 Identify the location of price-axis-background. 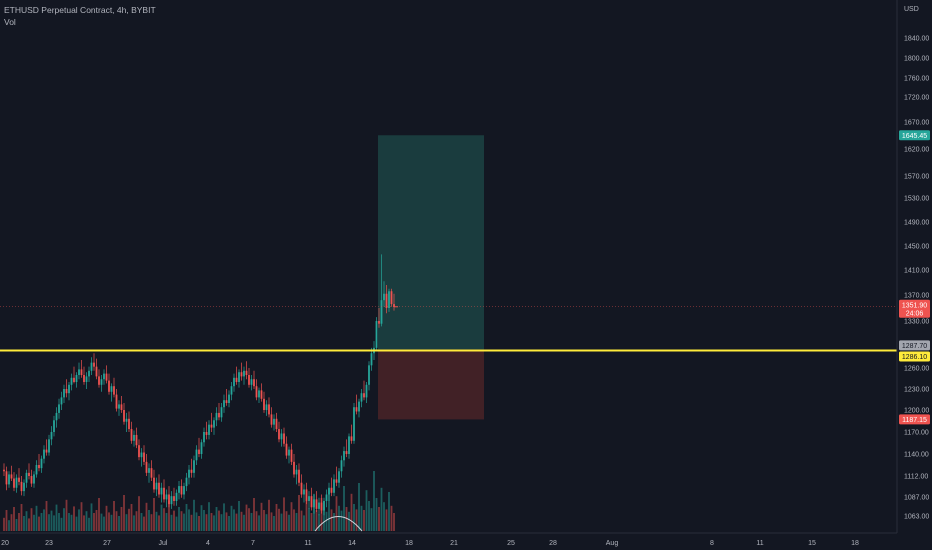
(914, 275).